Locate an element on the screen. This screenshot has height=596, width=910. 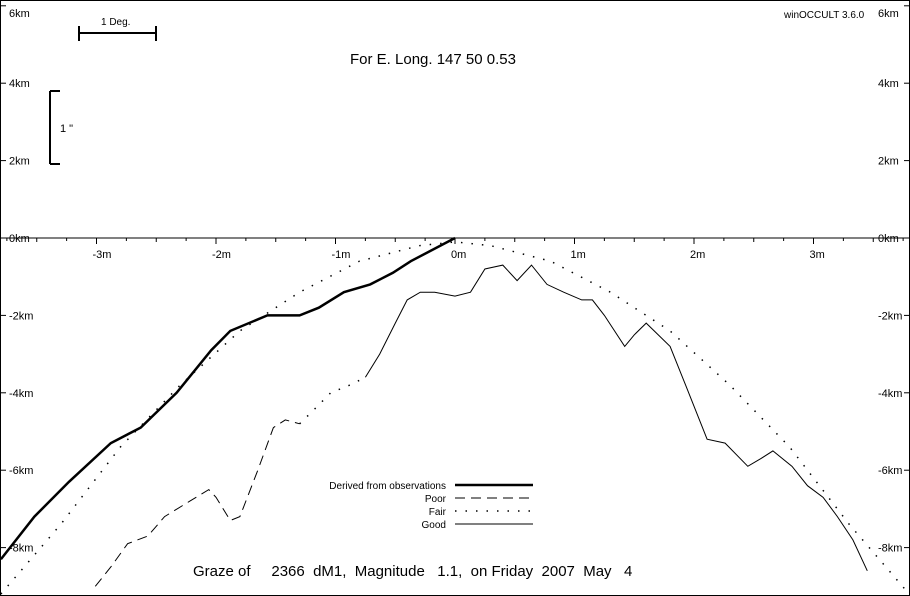
y-tick-label-right: -6km is located at coordinates (890, 471).